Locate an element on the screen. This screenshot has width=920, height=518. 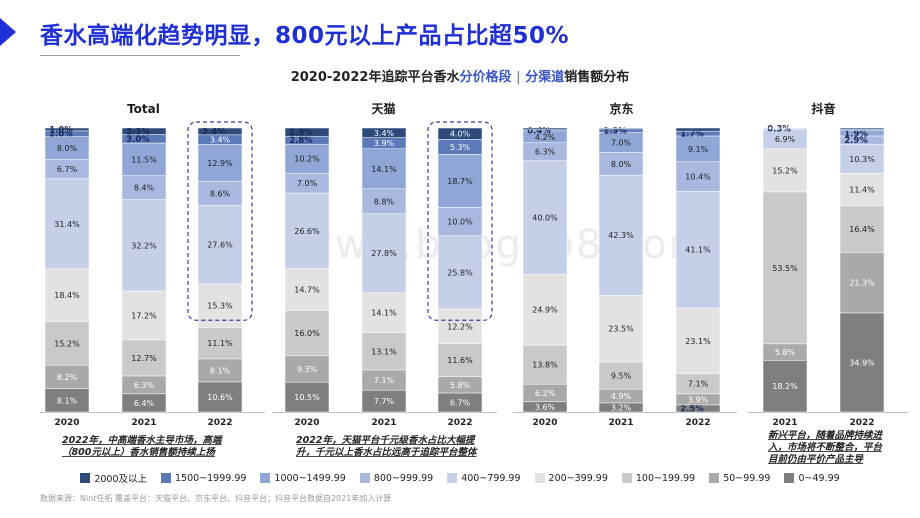
data-label: 16.0% is located at coordinates (307, 333).